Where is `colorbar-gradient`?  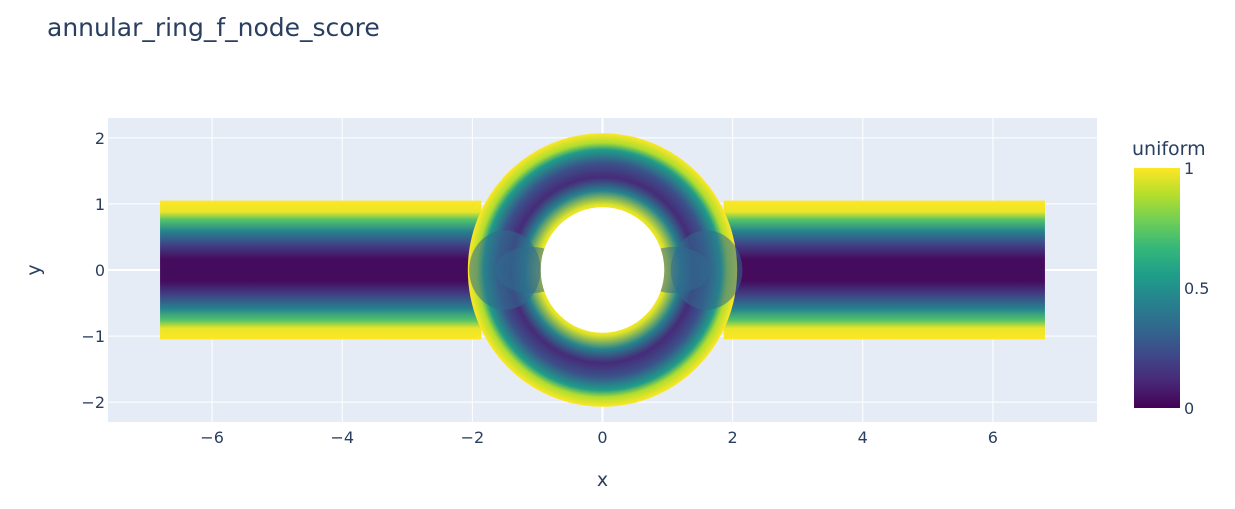
colorbar-gradient is located at coordinates (1157, 288).